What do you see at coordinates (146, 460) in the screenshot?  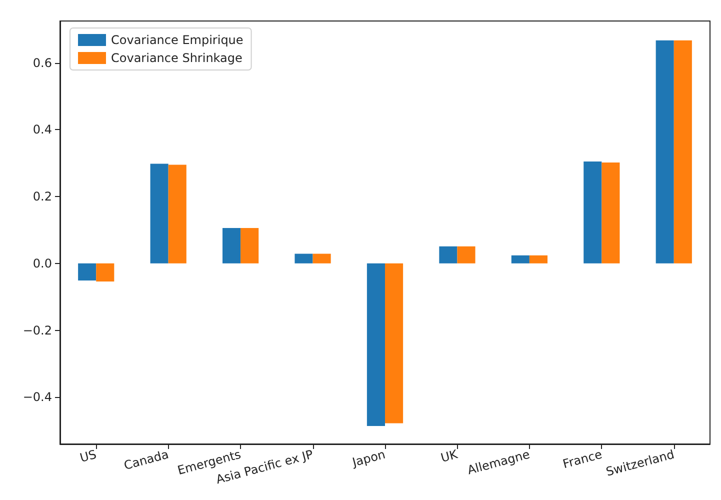 I see `x-tick-label: Canada` at bounding box center [146, 460].